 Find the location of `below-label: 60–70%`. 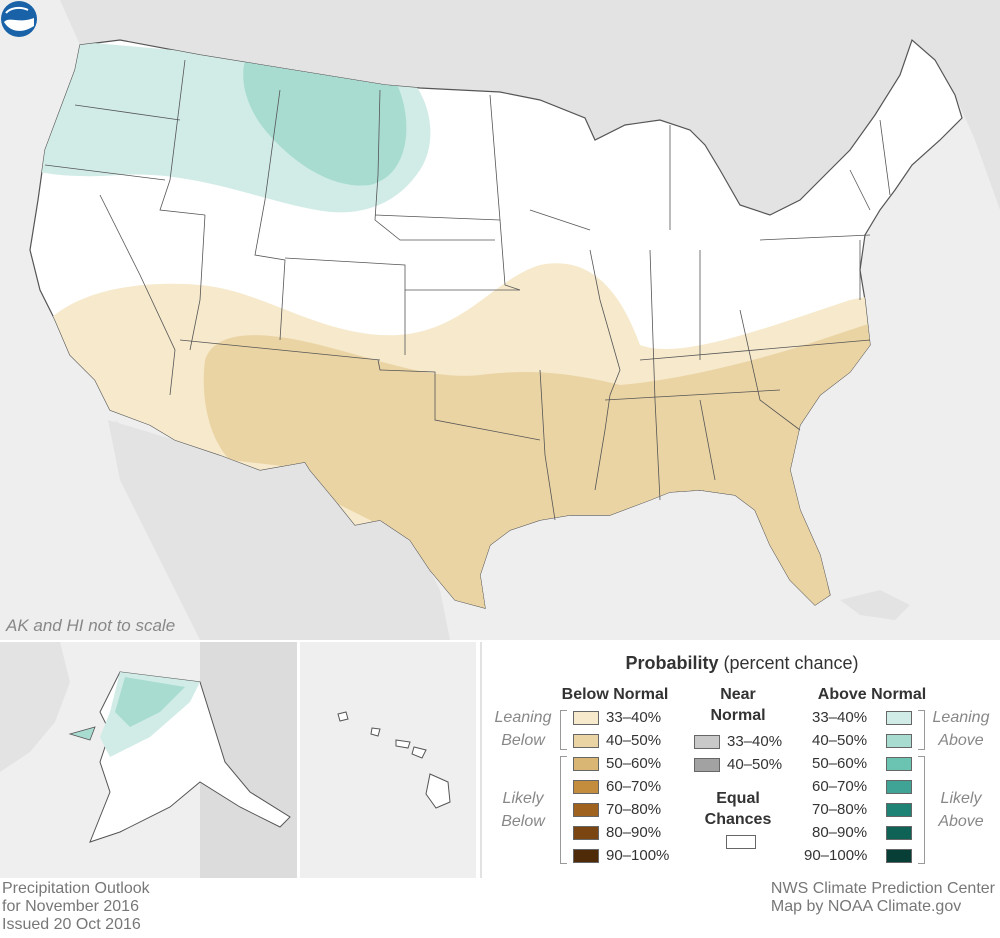

below-label: 60–70% is located at coordinates (634, 786).